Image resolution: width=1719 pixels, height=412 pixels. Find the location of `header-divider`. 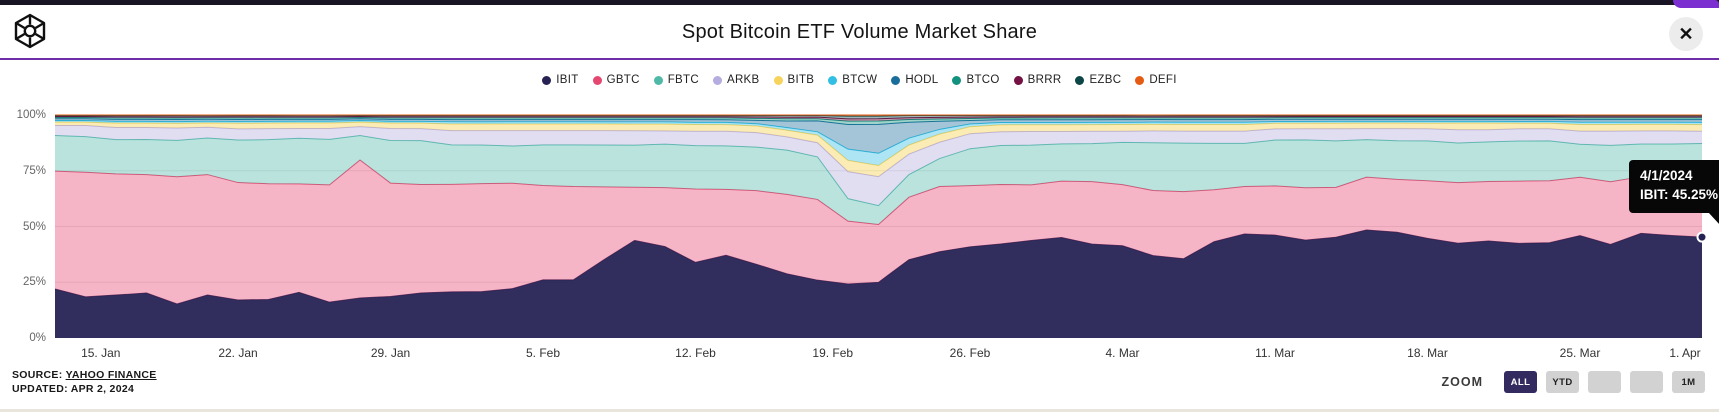

header-divider is located at coordinates (859, 59).